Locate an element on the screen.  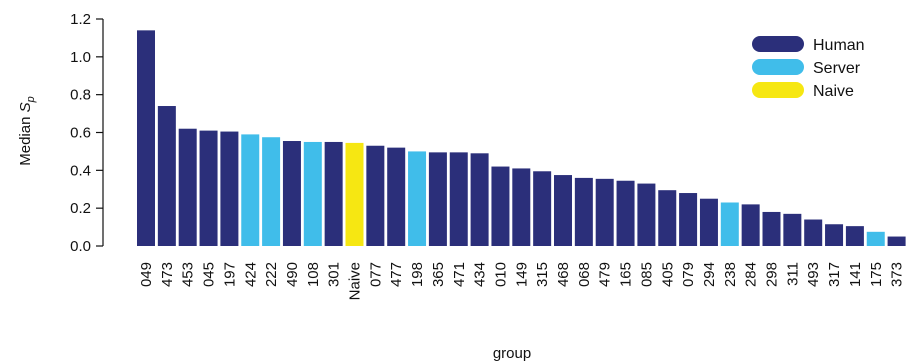
x-tick-label-049: 049 is located at coordinates (146, 274).